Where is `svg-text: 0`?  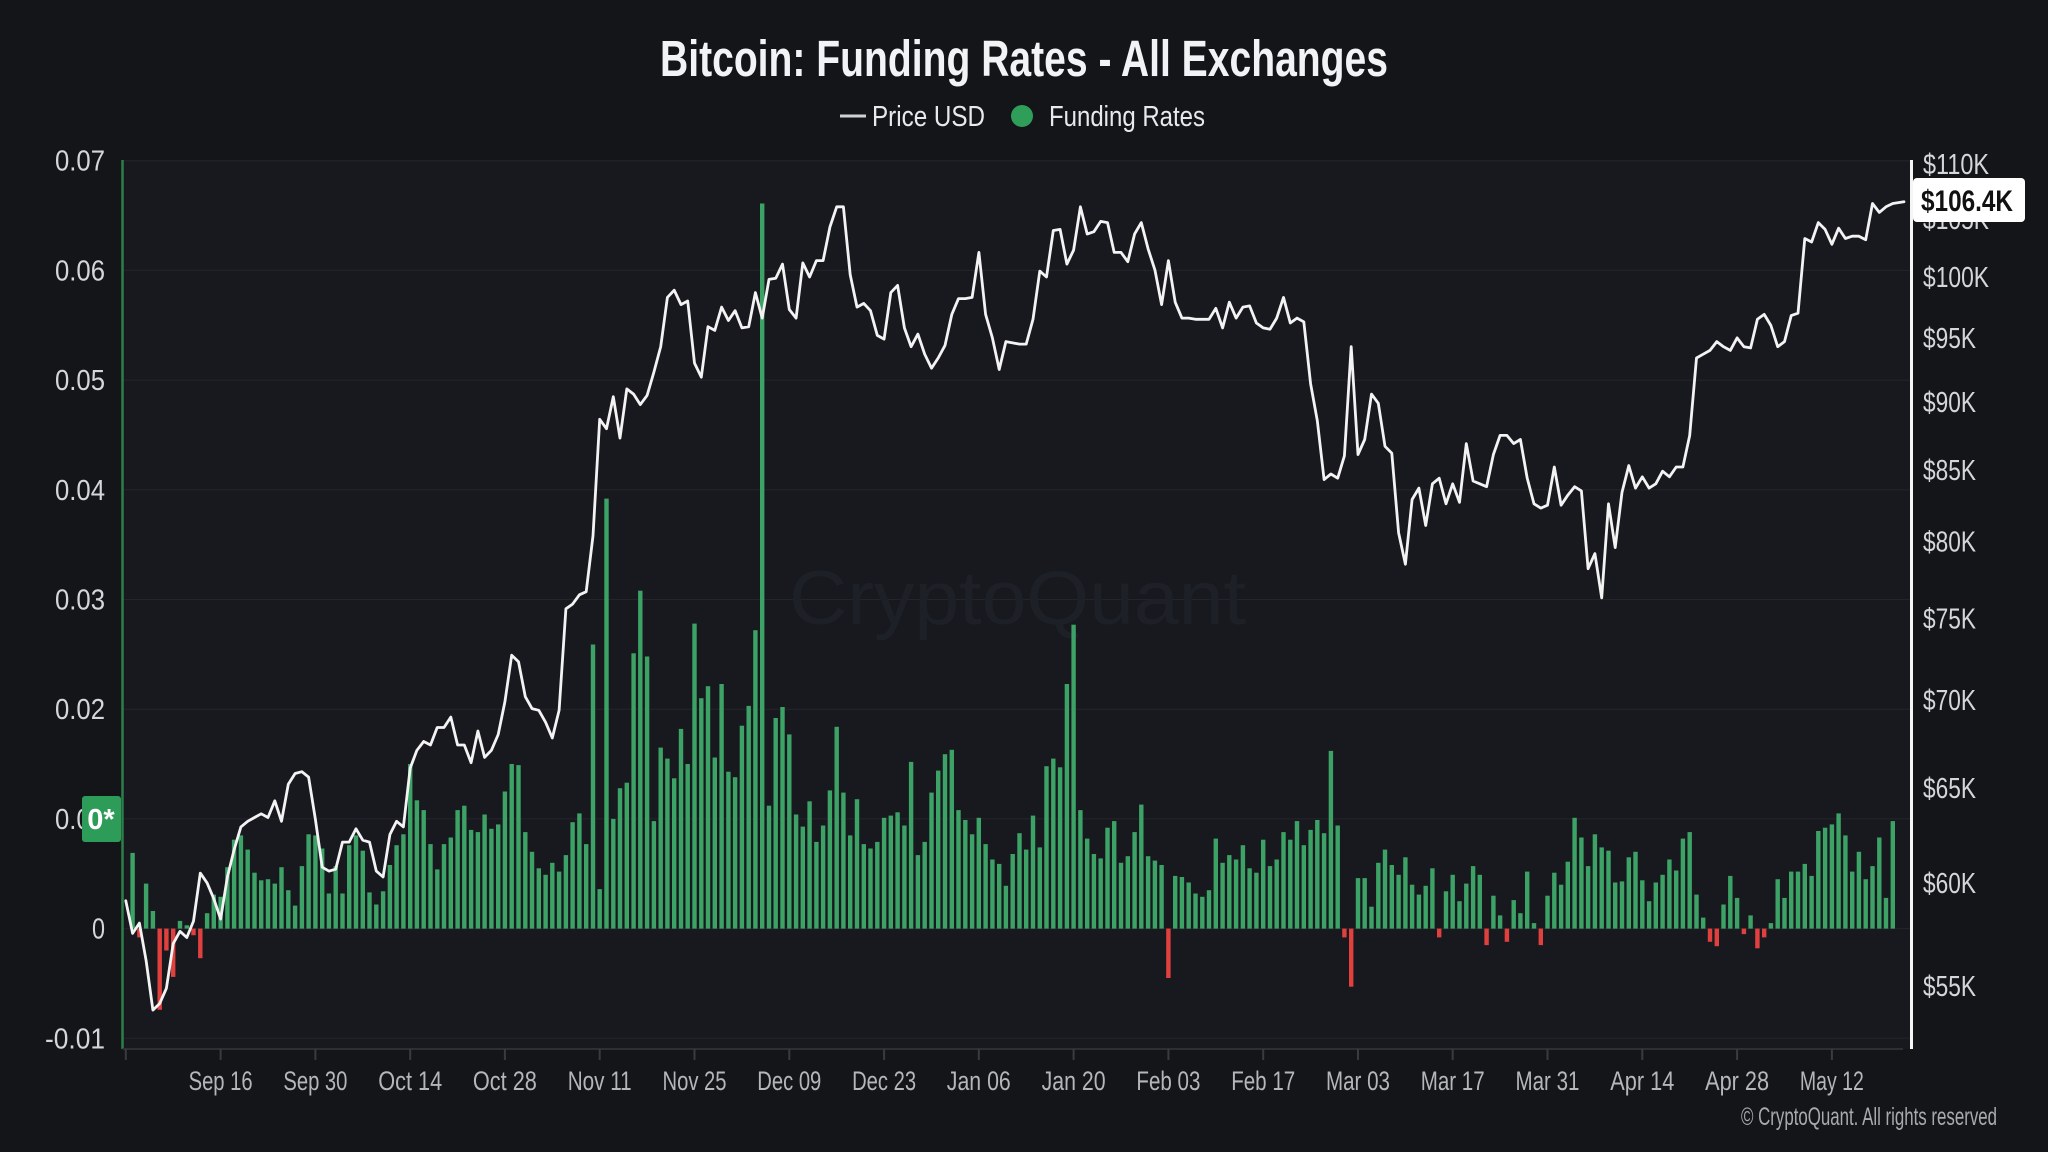
svg-text: 0 is located at coordinates (98, 930).